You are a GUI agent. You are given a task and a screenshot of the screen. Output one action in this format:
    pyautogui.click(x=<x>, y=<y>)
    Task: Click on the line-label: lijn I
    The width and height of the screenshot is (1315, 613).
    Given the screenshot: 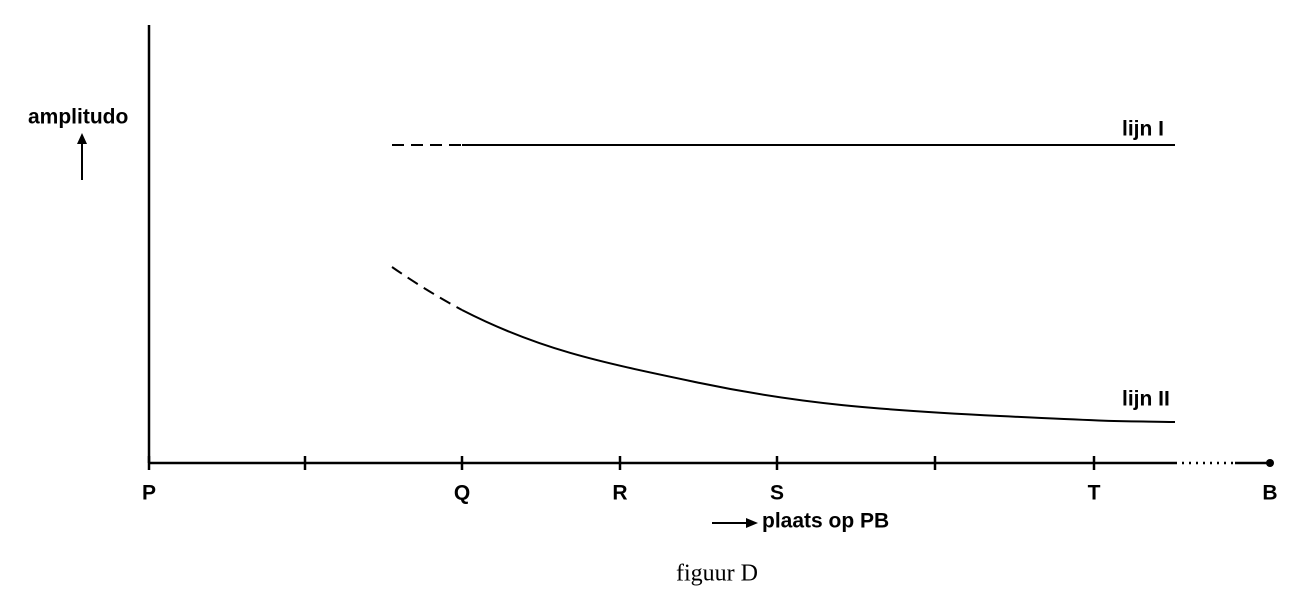 What is the action you would take?
    pyautogui.click(x=1143, y=129)
    